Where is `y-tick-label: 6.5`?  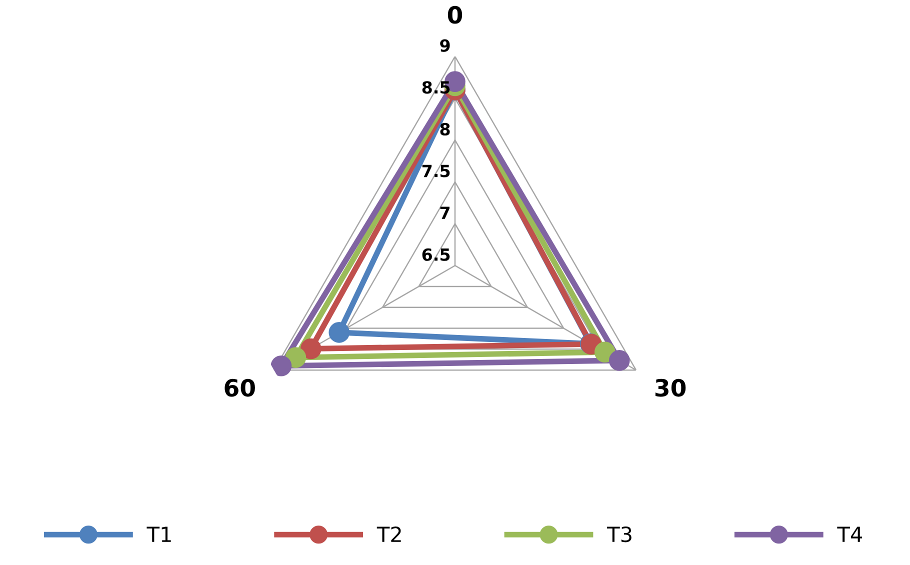 y-tick-label: 6.5 is located at coordinates (436, 254).